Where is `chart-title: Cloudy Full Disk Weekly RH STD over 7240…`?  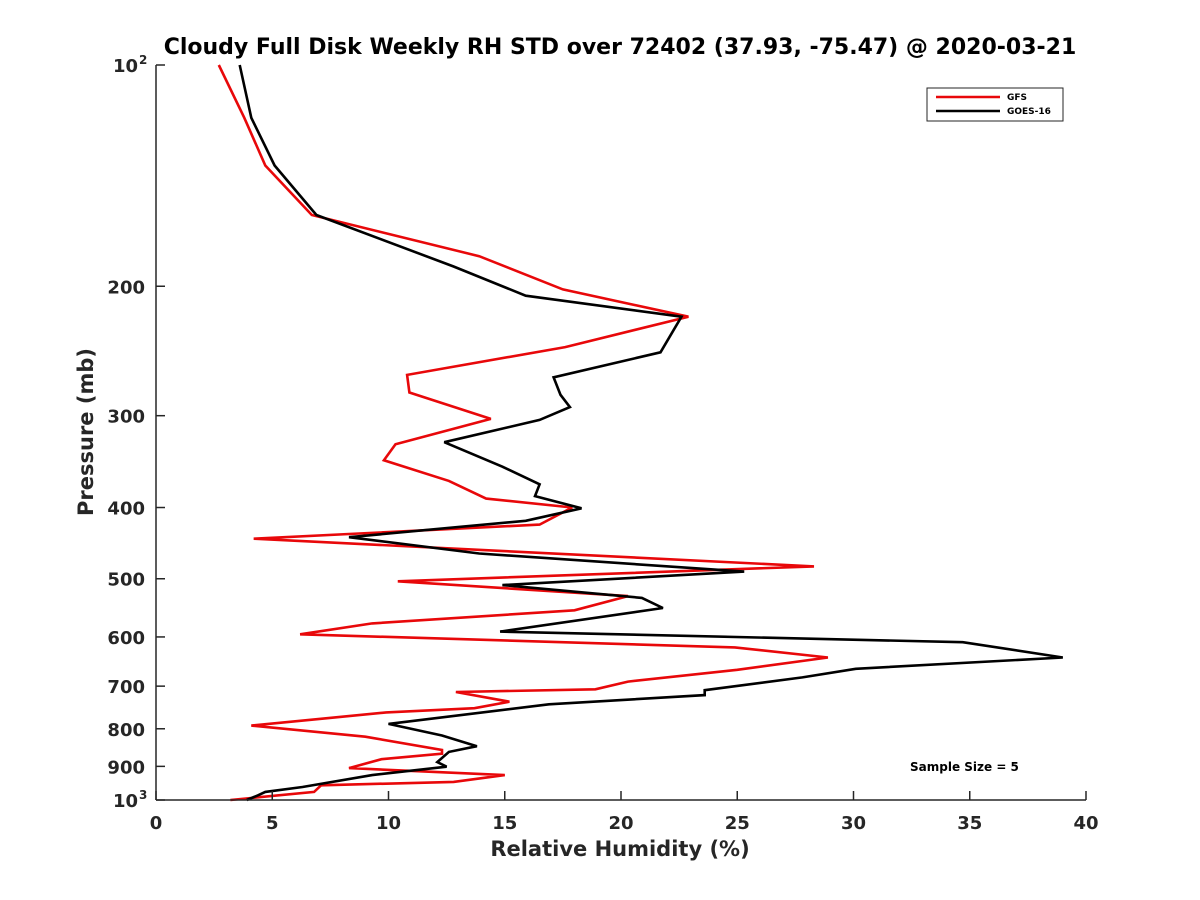
chart-title: Cloudy Full Disk Weekly RH STD over 7240… is located at coordinates (620, 47).